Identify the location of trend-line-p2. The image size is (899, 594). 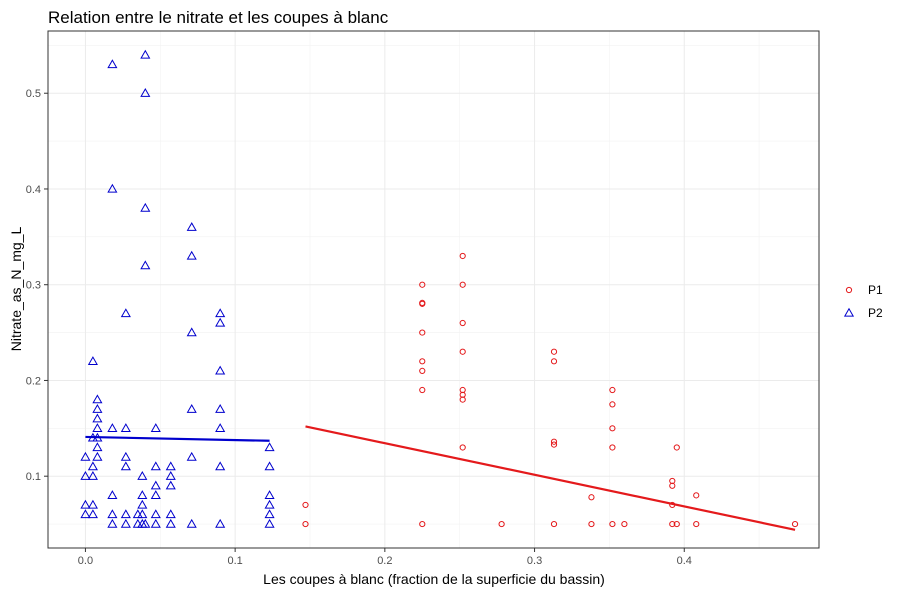
(177, 438).